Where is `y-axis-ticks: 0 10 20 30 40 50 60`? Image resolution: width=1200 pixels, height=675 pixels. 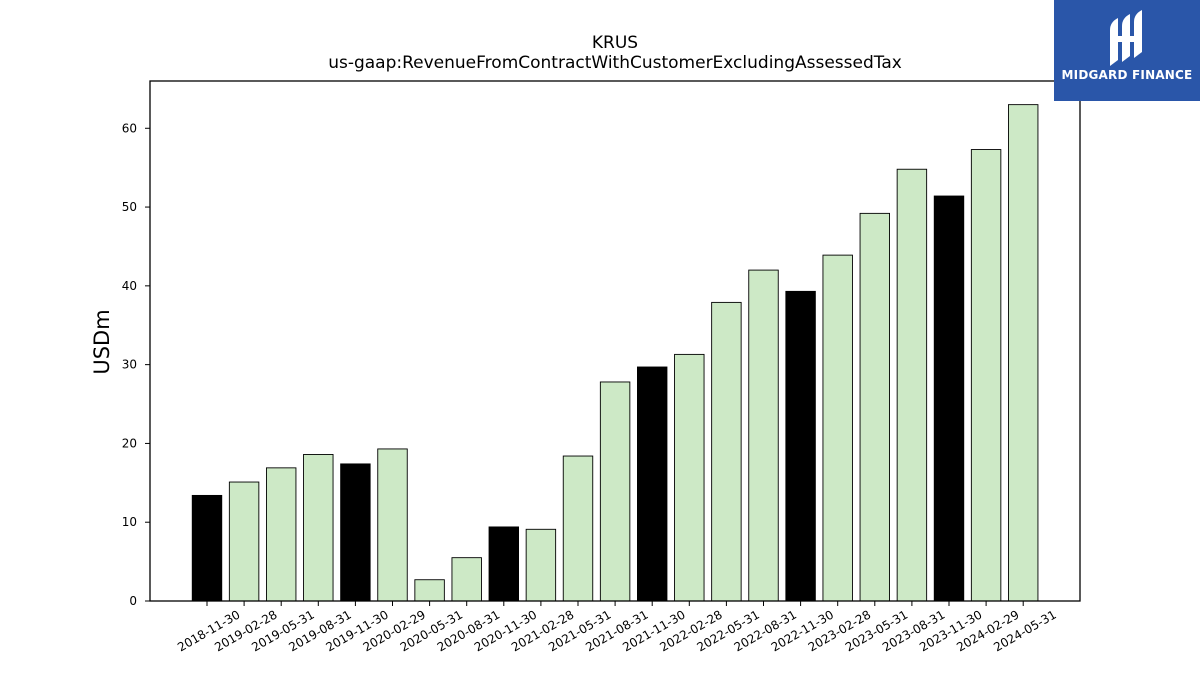
y-axis-ticks: 0 10 20 30 40 50 60 is located at coordinates (136, 364).